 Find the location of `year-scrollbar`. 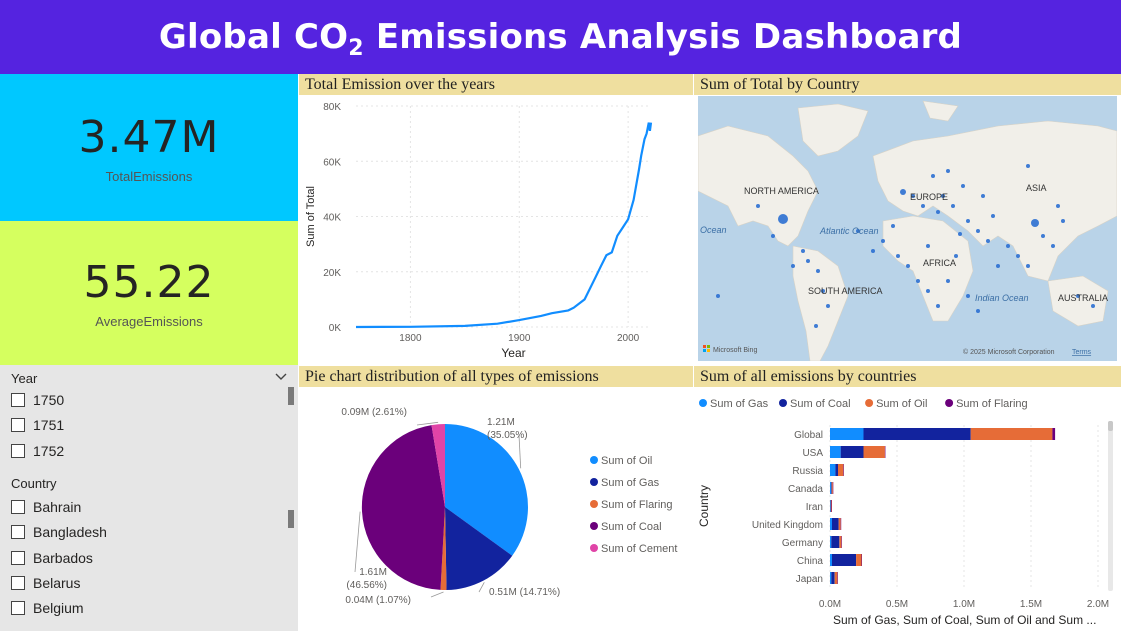

year-scrollbar is located at coordinates (291, 396).